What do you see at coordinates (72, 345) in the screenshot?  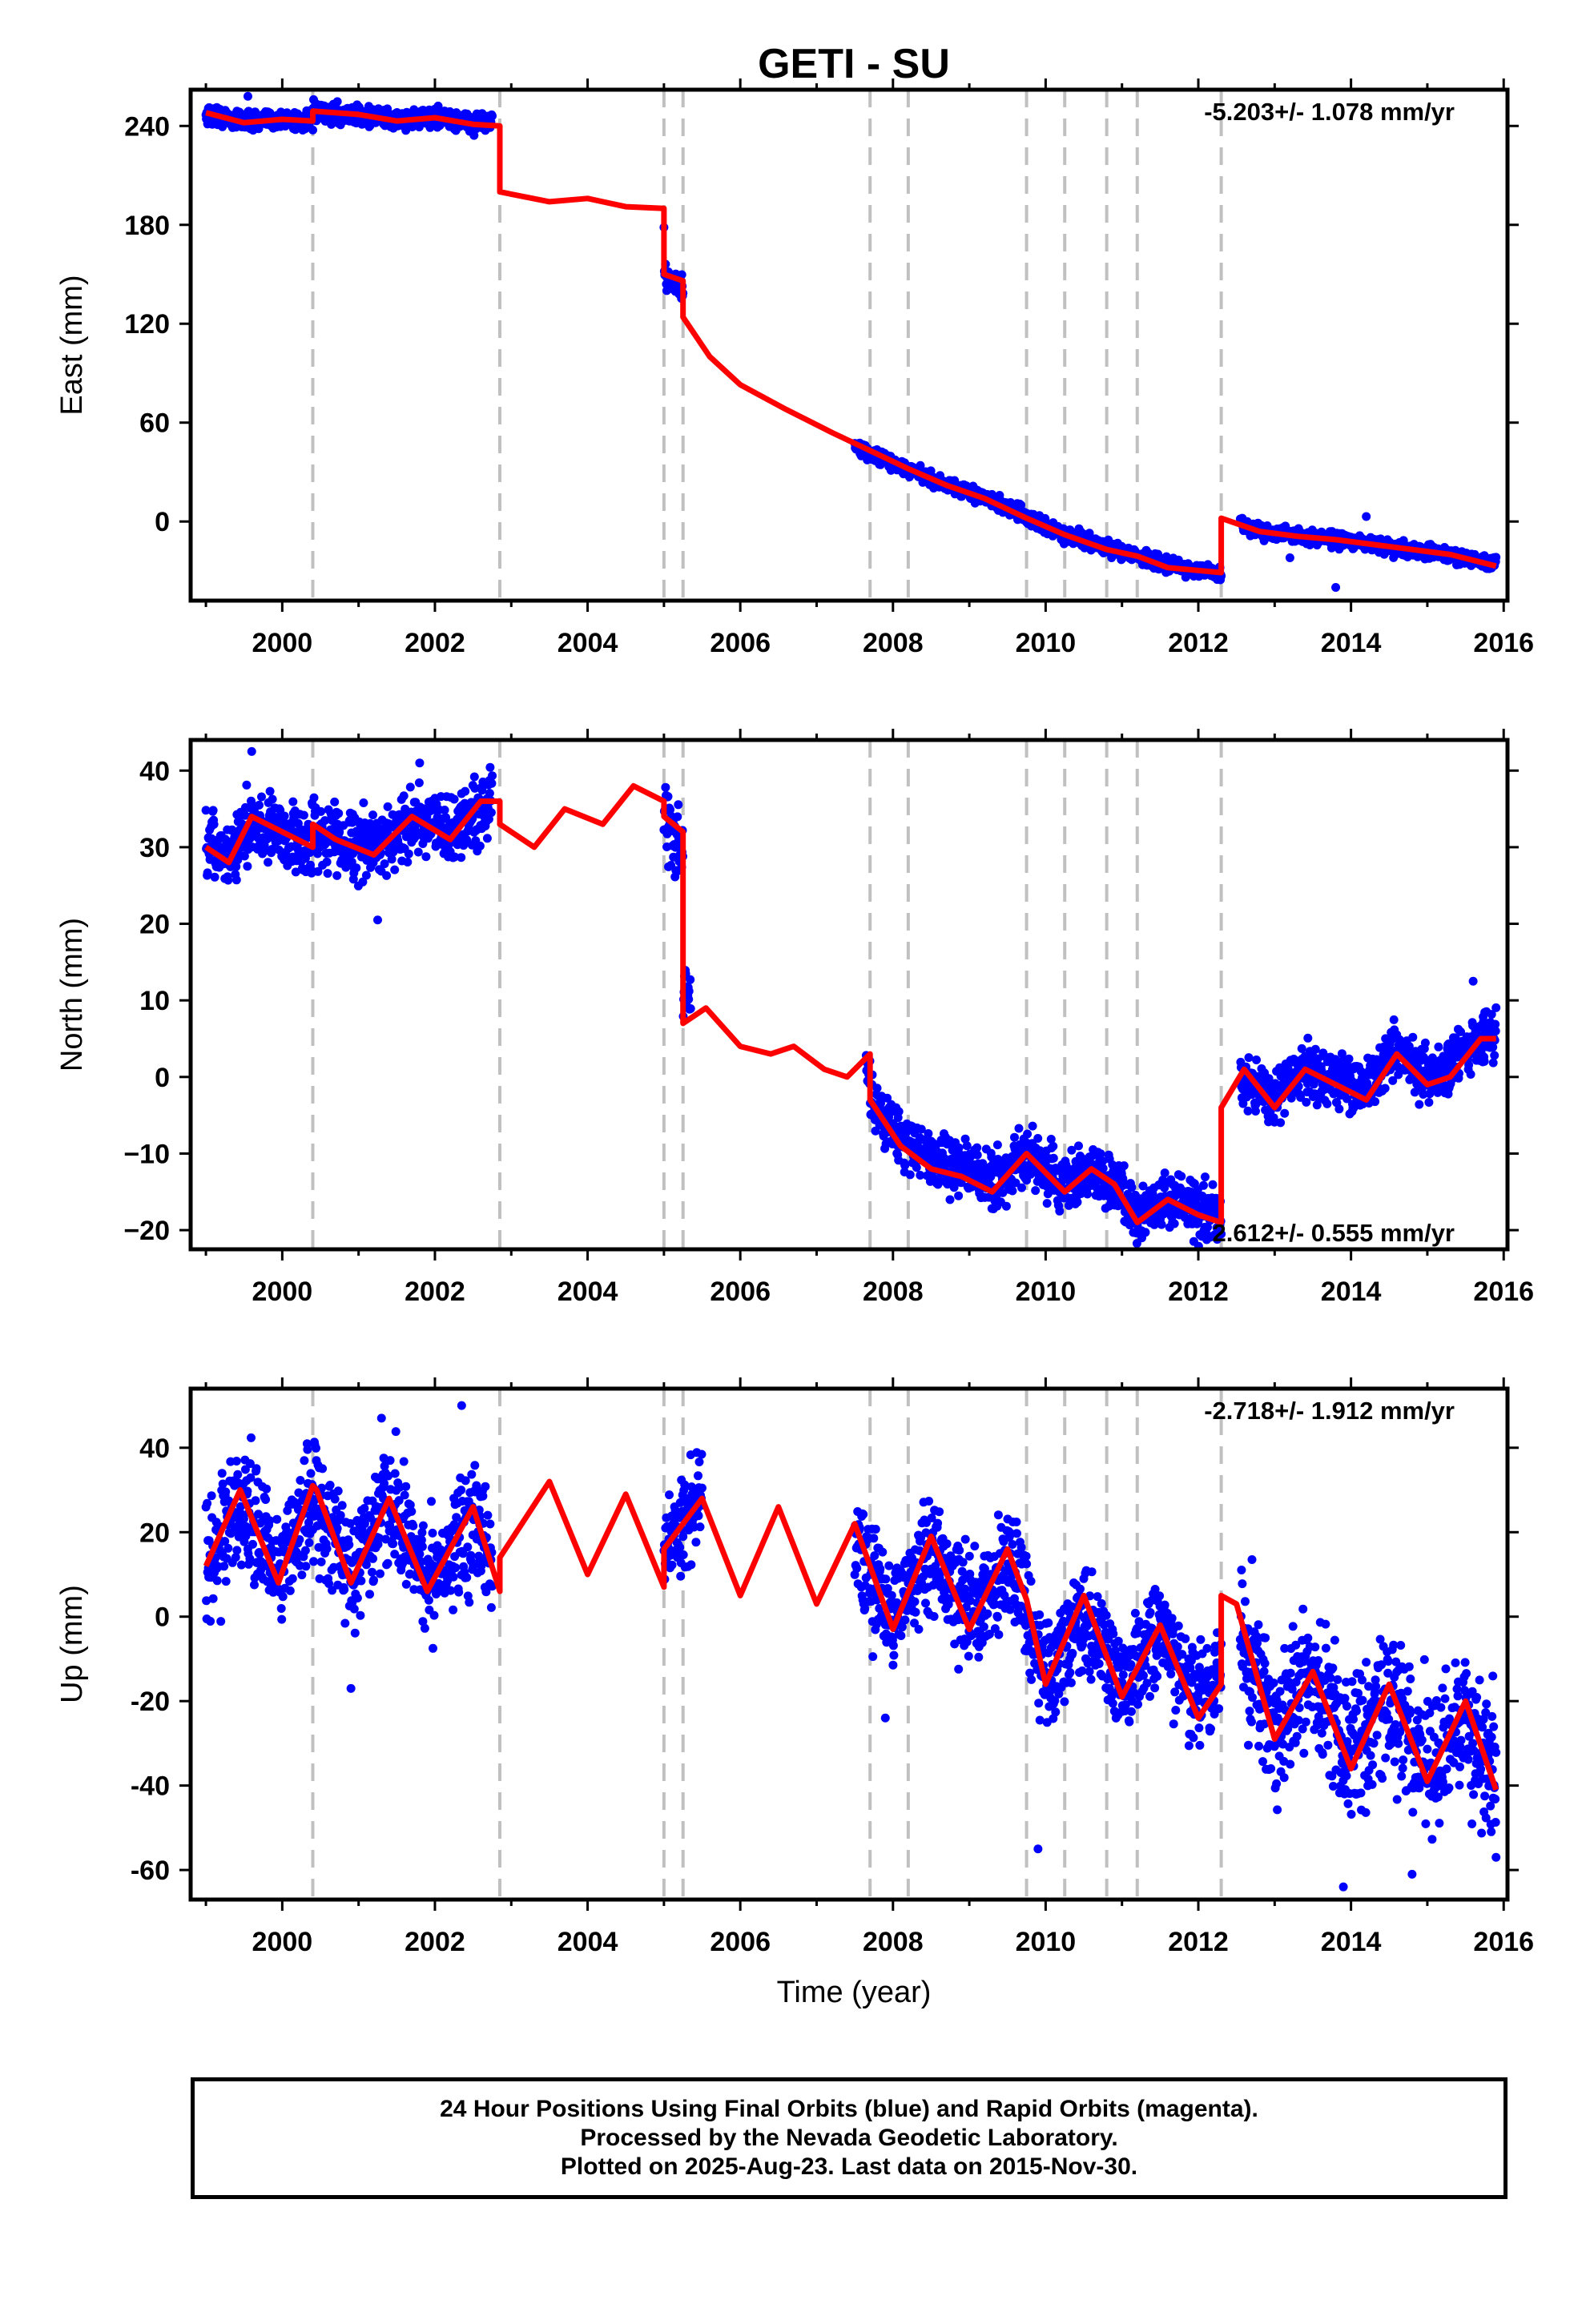 I see `y-axis-label: East (mm)` at bounding box center [72, 345].